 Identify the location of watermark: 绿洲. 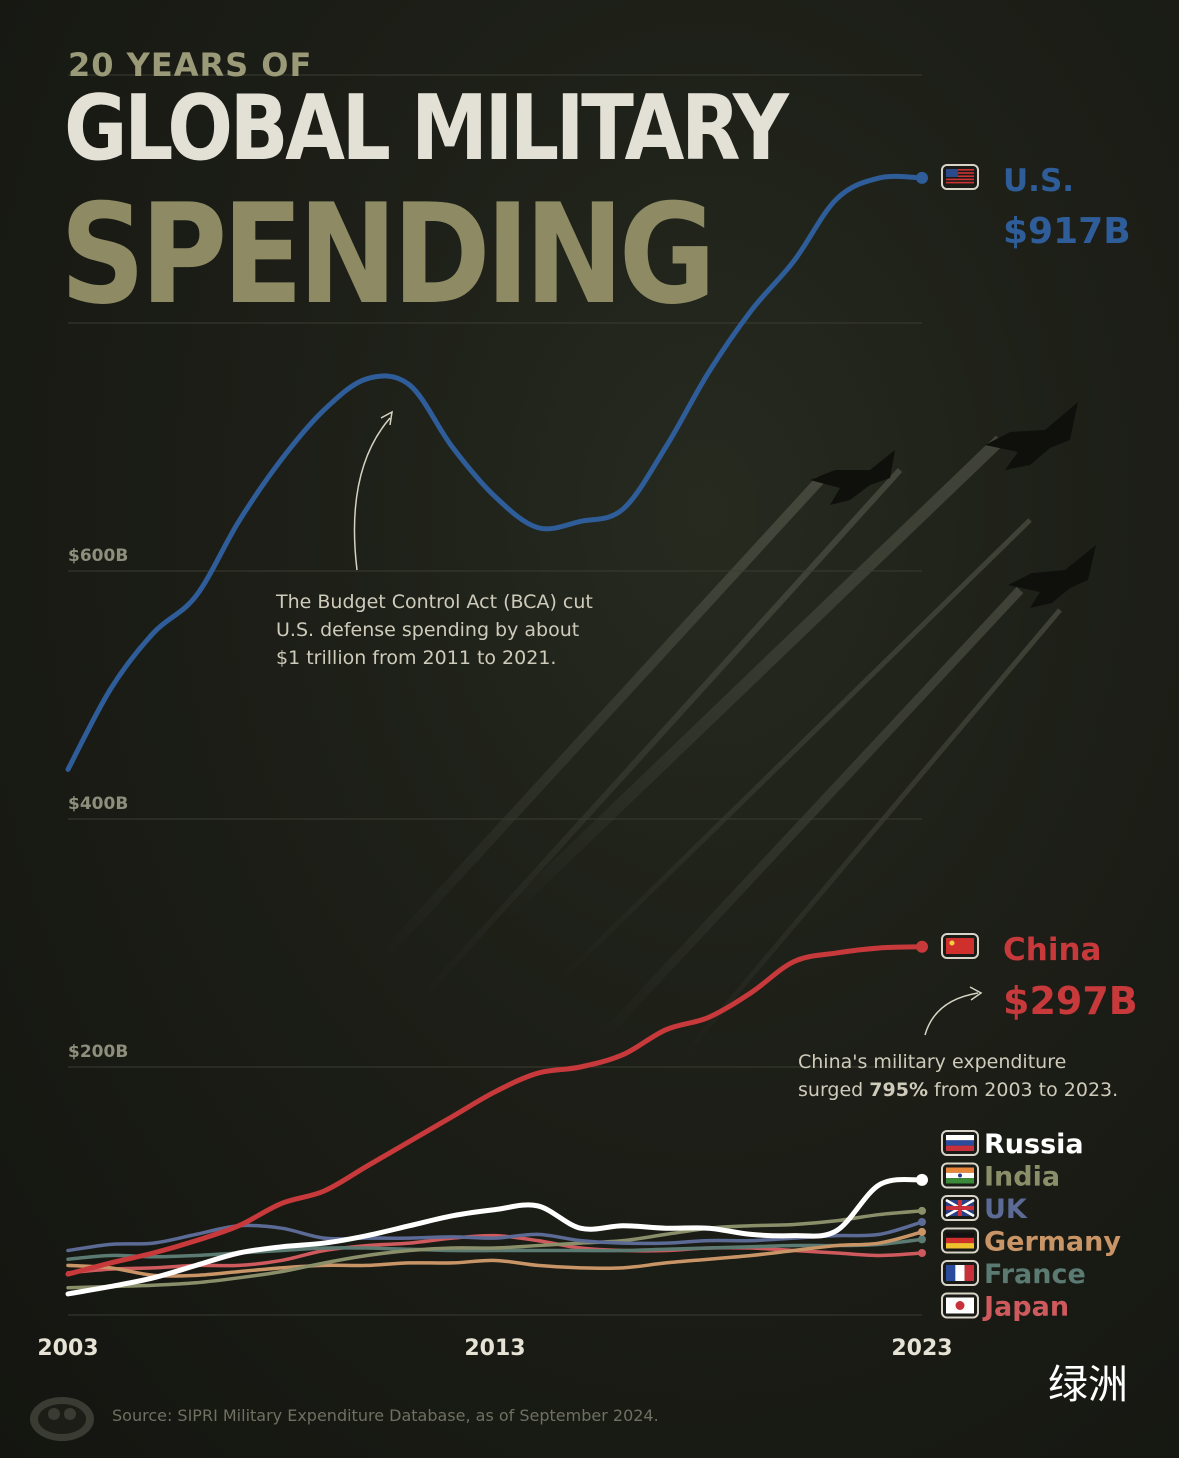
(1088, 1385).